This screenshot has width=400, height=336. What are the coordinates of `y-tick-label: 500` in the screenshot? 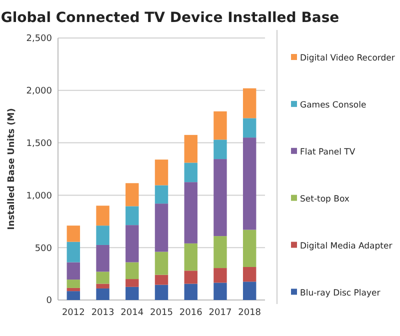 It's located at (43, 249).